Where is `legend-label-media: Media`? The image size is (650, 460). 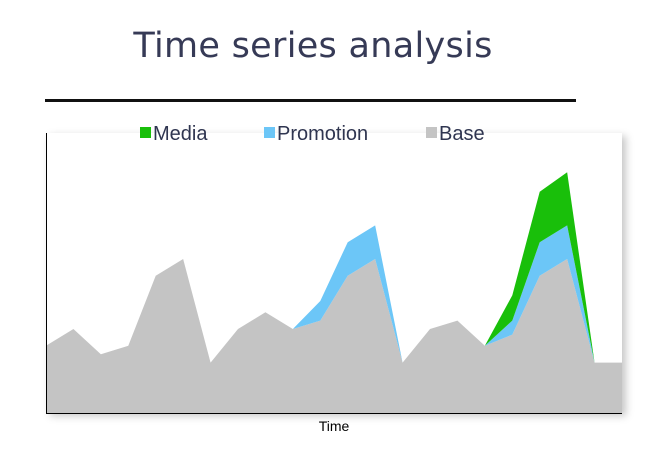 legend-label-media: Media is located at coordinates (180, 134).